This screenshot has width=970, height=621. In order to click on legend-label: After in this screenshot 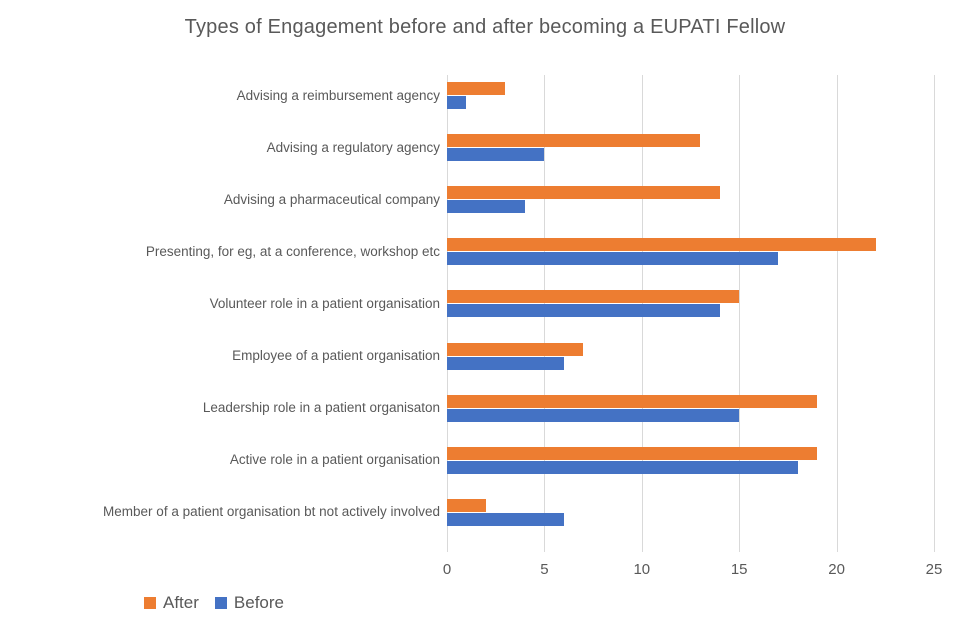, I will do `click(181, 602)`.